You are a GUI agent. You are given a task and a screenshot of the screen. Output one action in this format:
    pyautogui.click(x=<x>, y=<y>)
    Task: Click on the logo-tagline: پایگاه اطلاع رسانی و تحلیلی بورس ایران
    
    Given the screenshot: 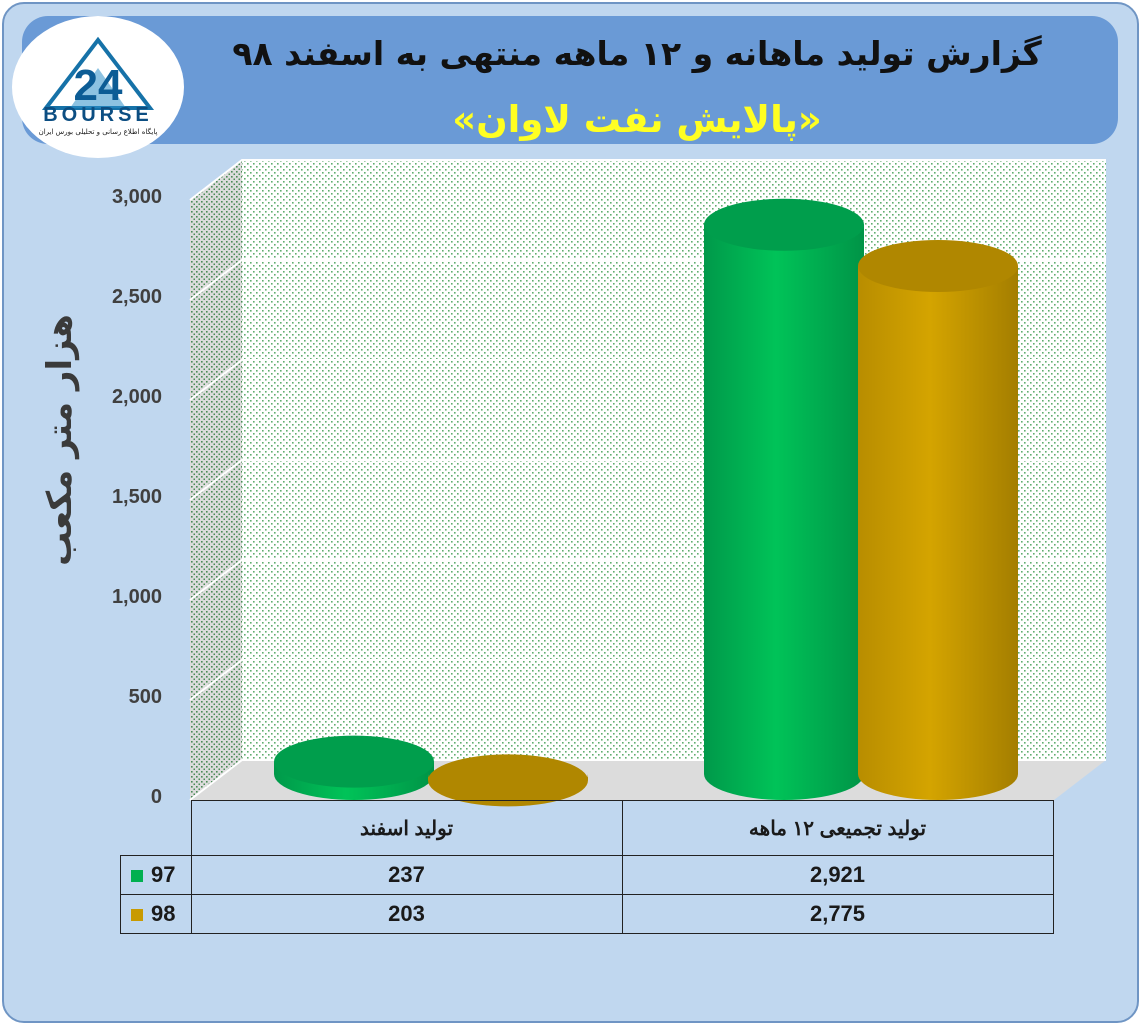 What is the action you would take?
    pyautogui.click(x=98, y=132)
    